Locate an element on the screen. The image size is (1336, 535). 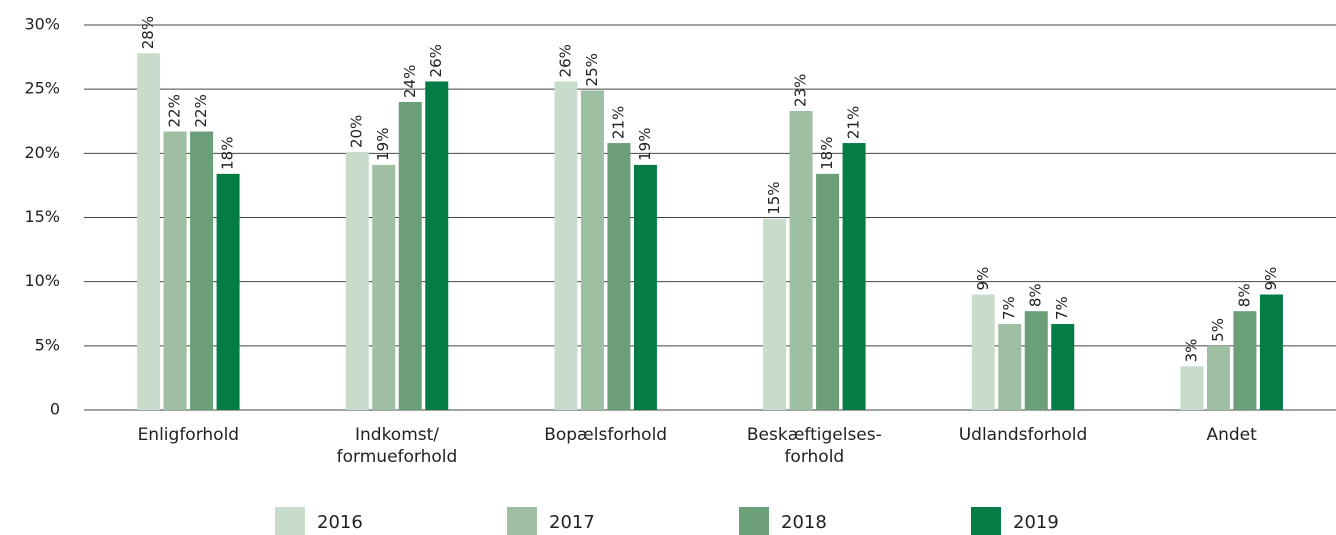
legend-label: 2017 is located at coordinates (572, 522).